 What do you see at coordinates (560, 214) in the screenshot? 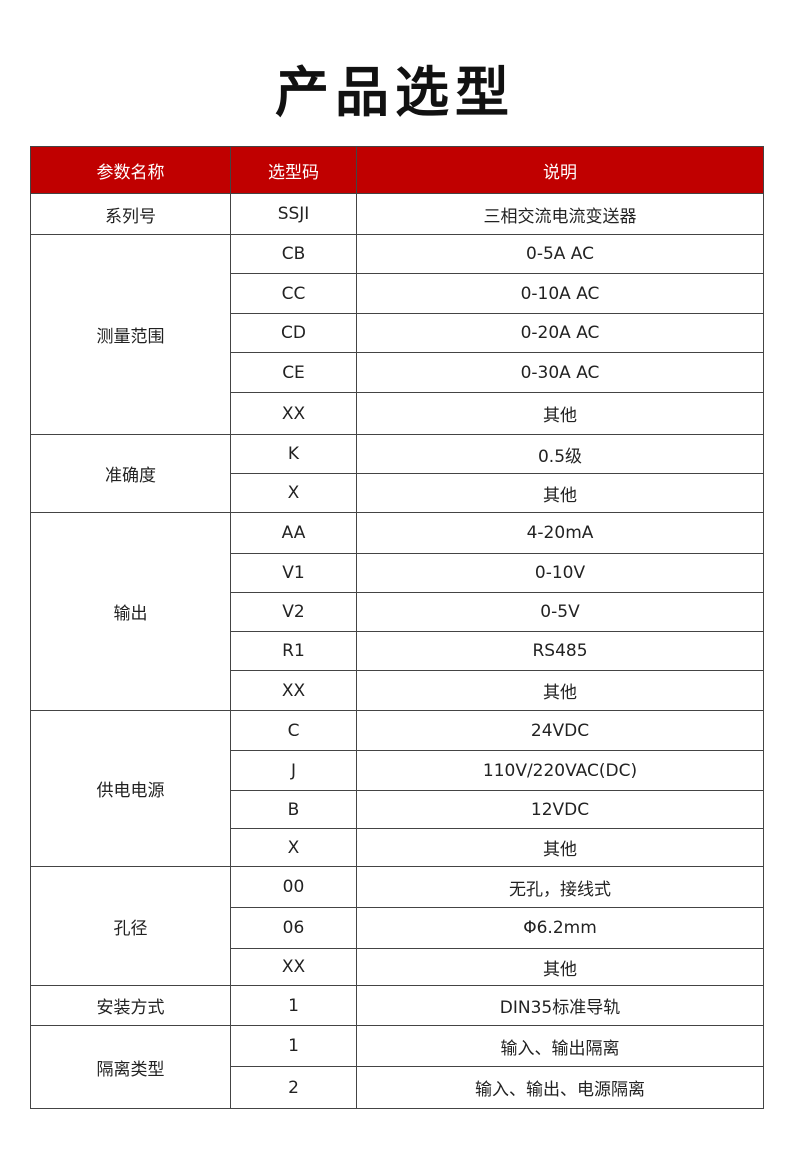
I see `desc-cell: 三相交流电流变送器` at bounding box center [560, 214].